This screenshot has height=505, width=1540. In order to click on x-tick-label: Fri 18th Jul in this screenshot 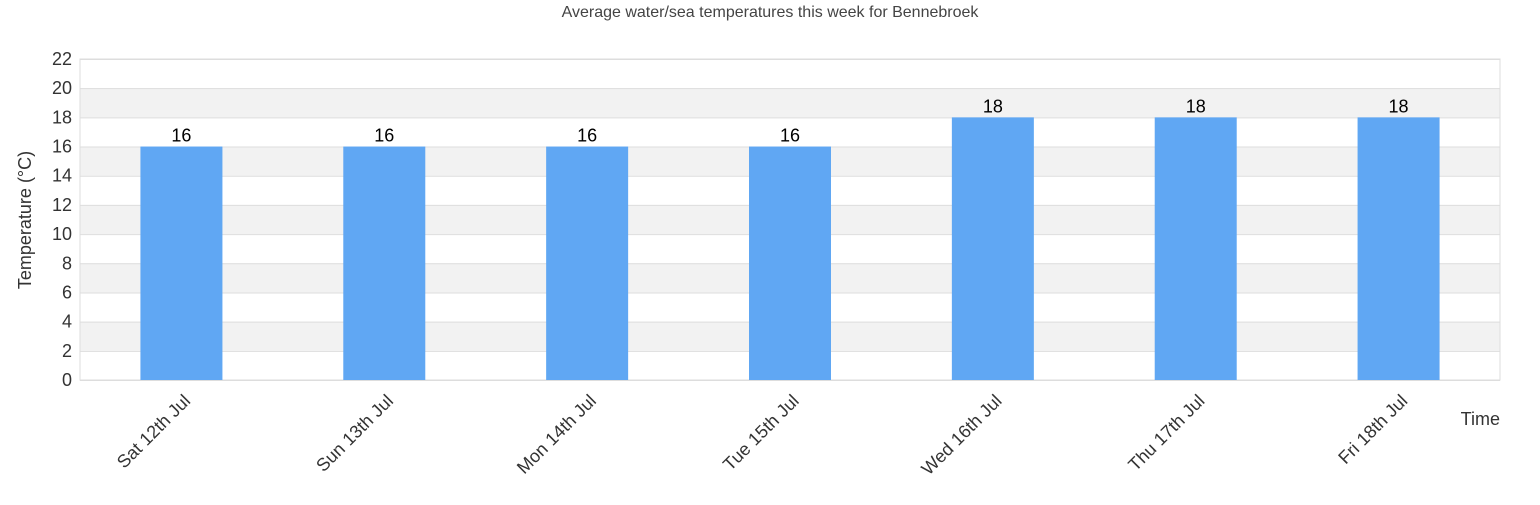, I will do `click(1372, 429)`.